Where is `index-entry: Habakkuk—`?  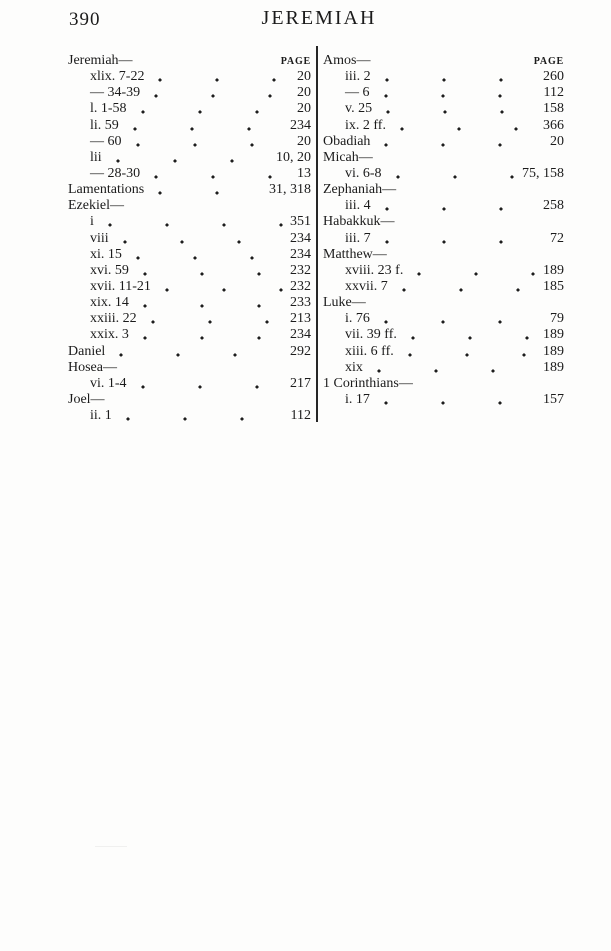 index-entry: Habakkuk— is located at coordinates (443, 222).